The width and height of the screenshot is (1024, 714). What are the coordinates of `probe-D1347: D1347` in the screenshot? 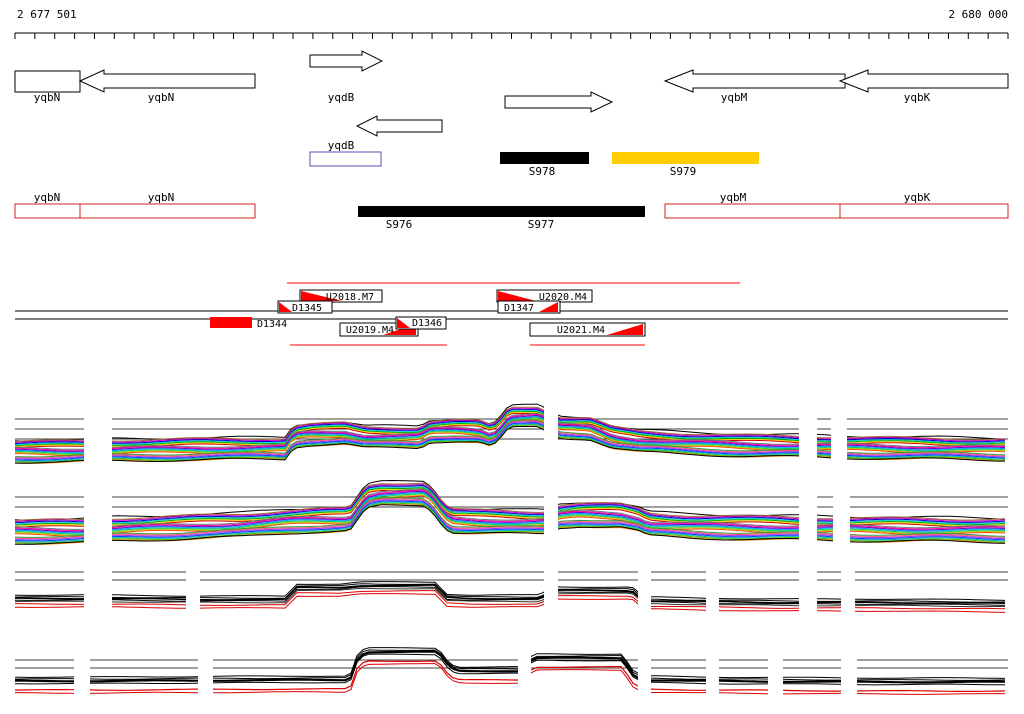 It's located at (529, 307).